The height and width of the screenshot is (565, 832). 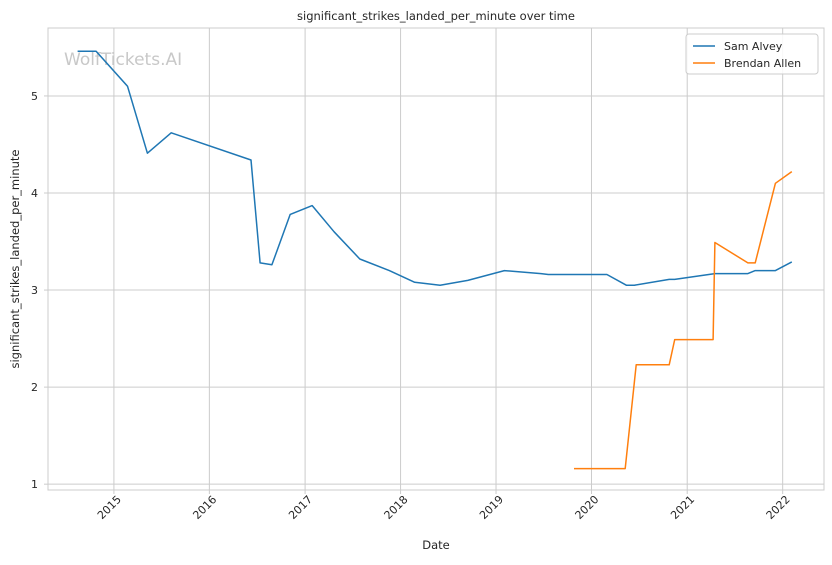 I want to click on legend-label: Brendan Allen, so click(x=762, y=63).